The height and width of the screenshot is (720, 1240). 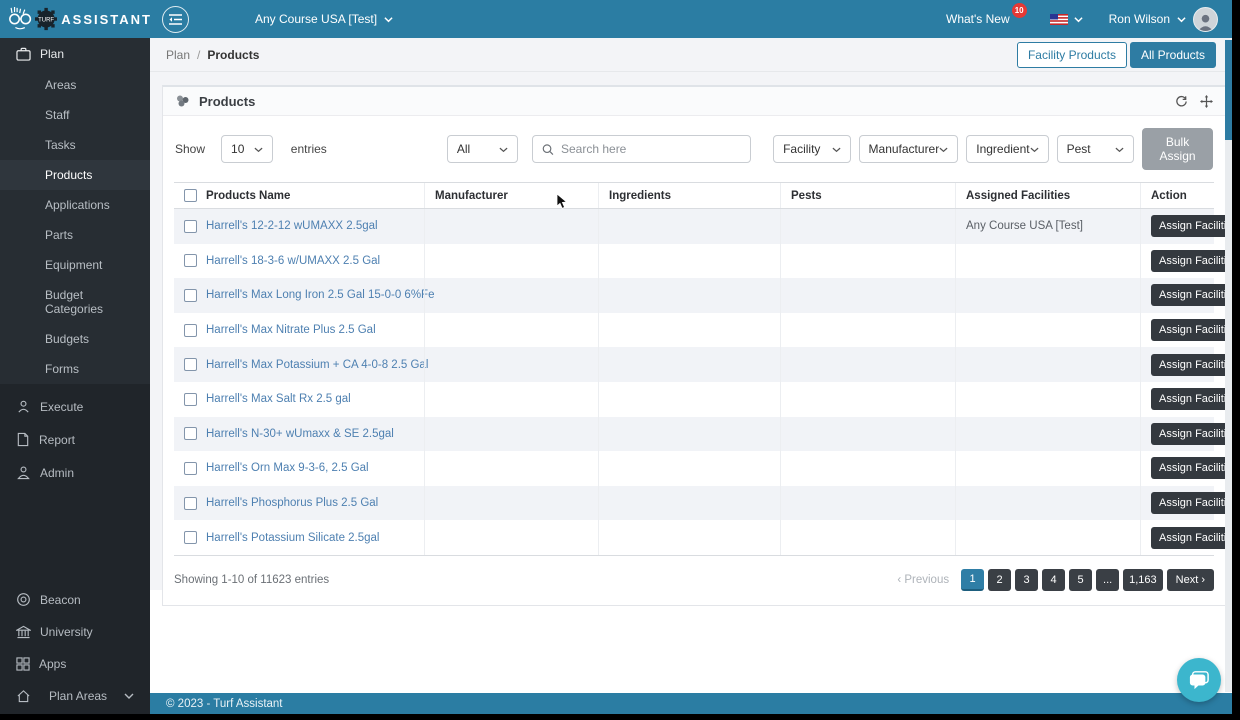 What do you see at coordinates (316, 19) in the screenshot?
I see `course-selector-label: Any Course USA [Test]` at bounding box center [316, 19].